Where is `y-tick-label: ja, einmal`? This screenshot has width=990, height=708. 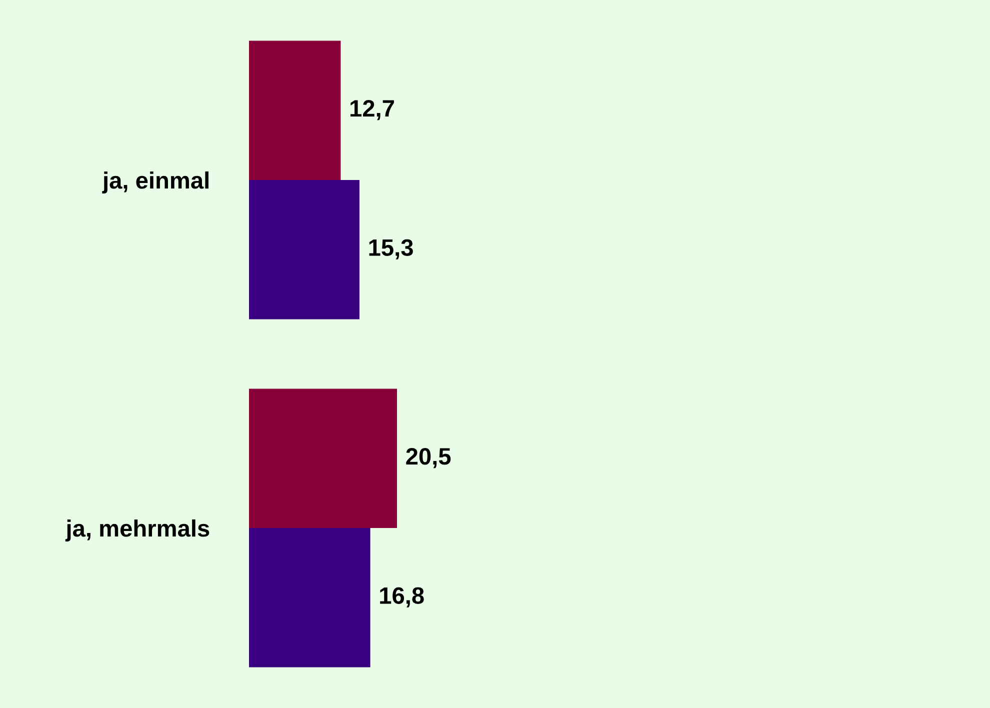 y-tick-label: ja, einmal is located at coordinates (155, 182).